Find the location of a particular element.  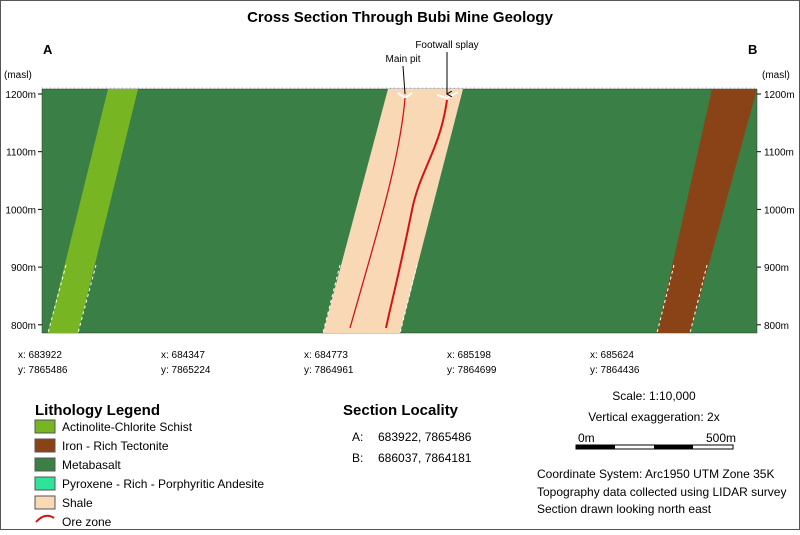

legend-item: Metabasalt is located at coordinates (91, 465).